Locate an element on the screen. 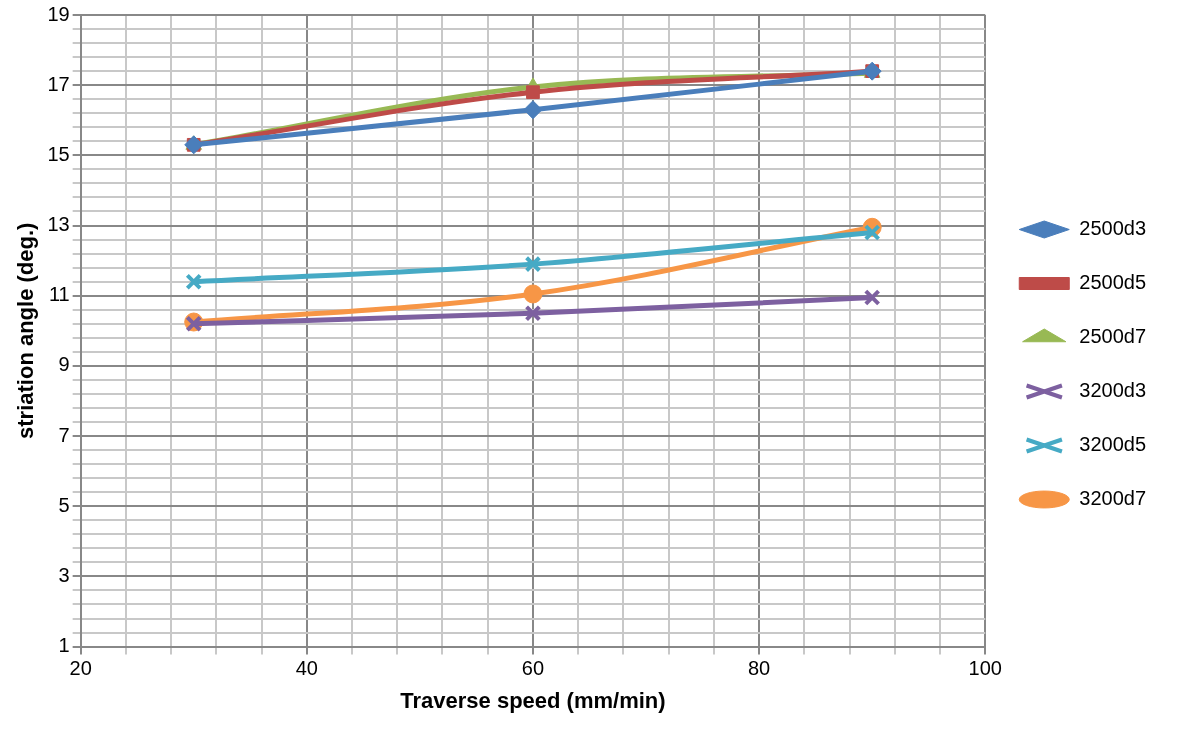 This screenshot has width=1196, height=729. y-tick-label: 3 is located at coordinates (64, 574).